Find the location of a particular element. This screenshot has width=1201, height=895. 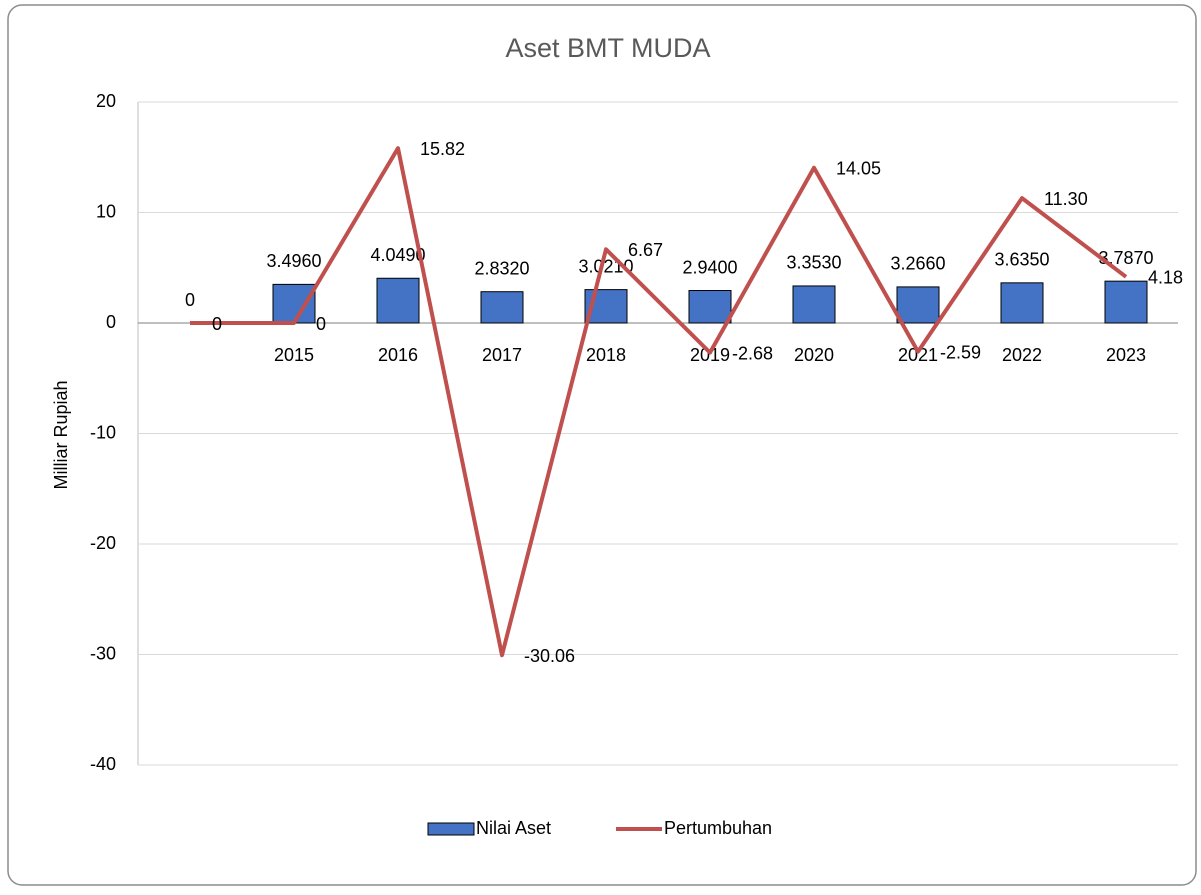

line-value-label: 4.18 is located at coordinates (1165, 278).